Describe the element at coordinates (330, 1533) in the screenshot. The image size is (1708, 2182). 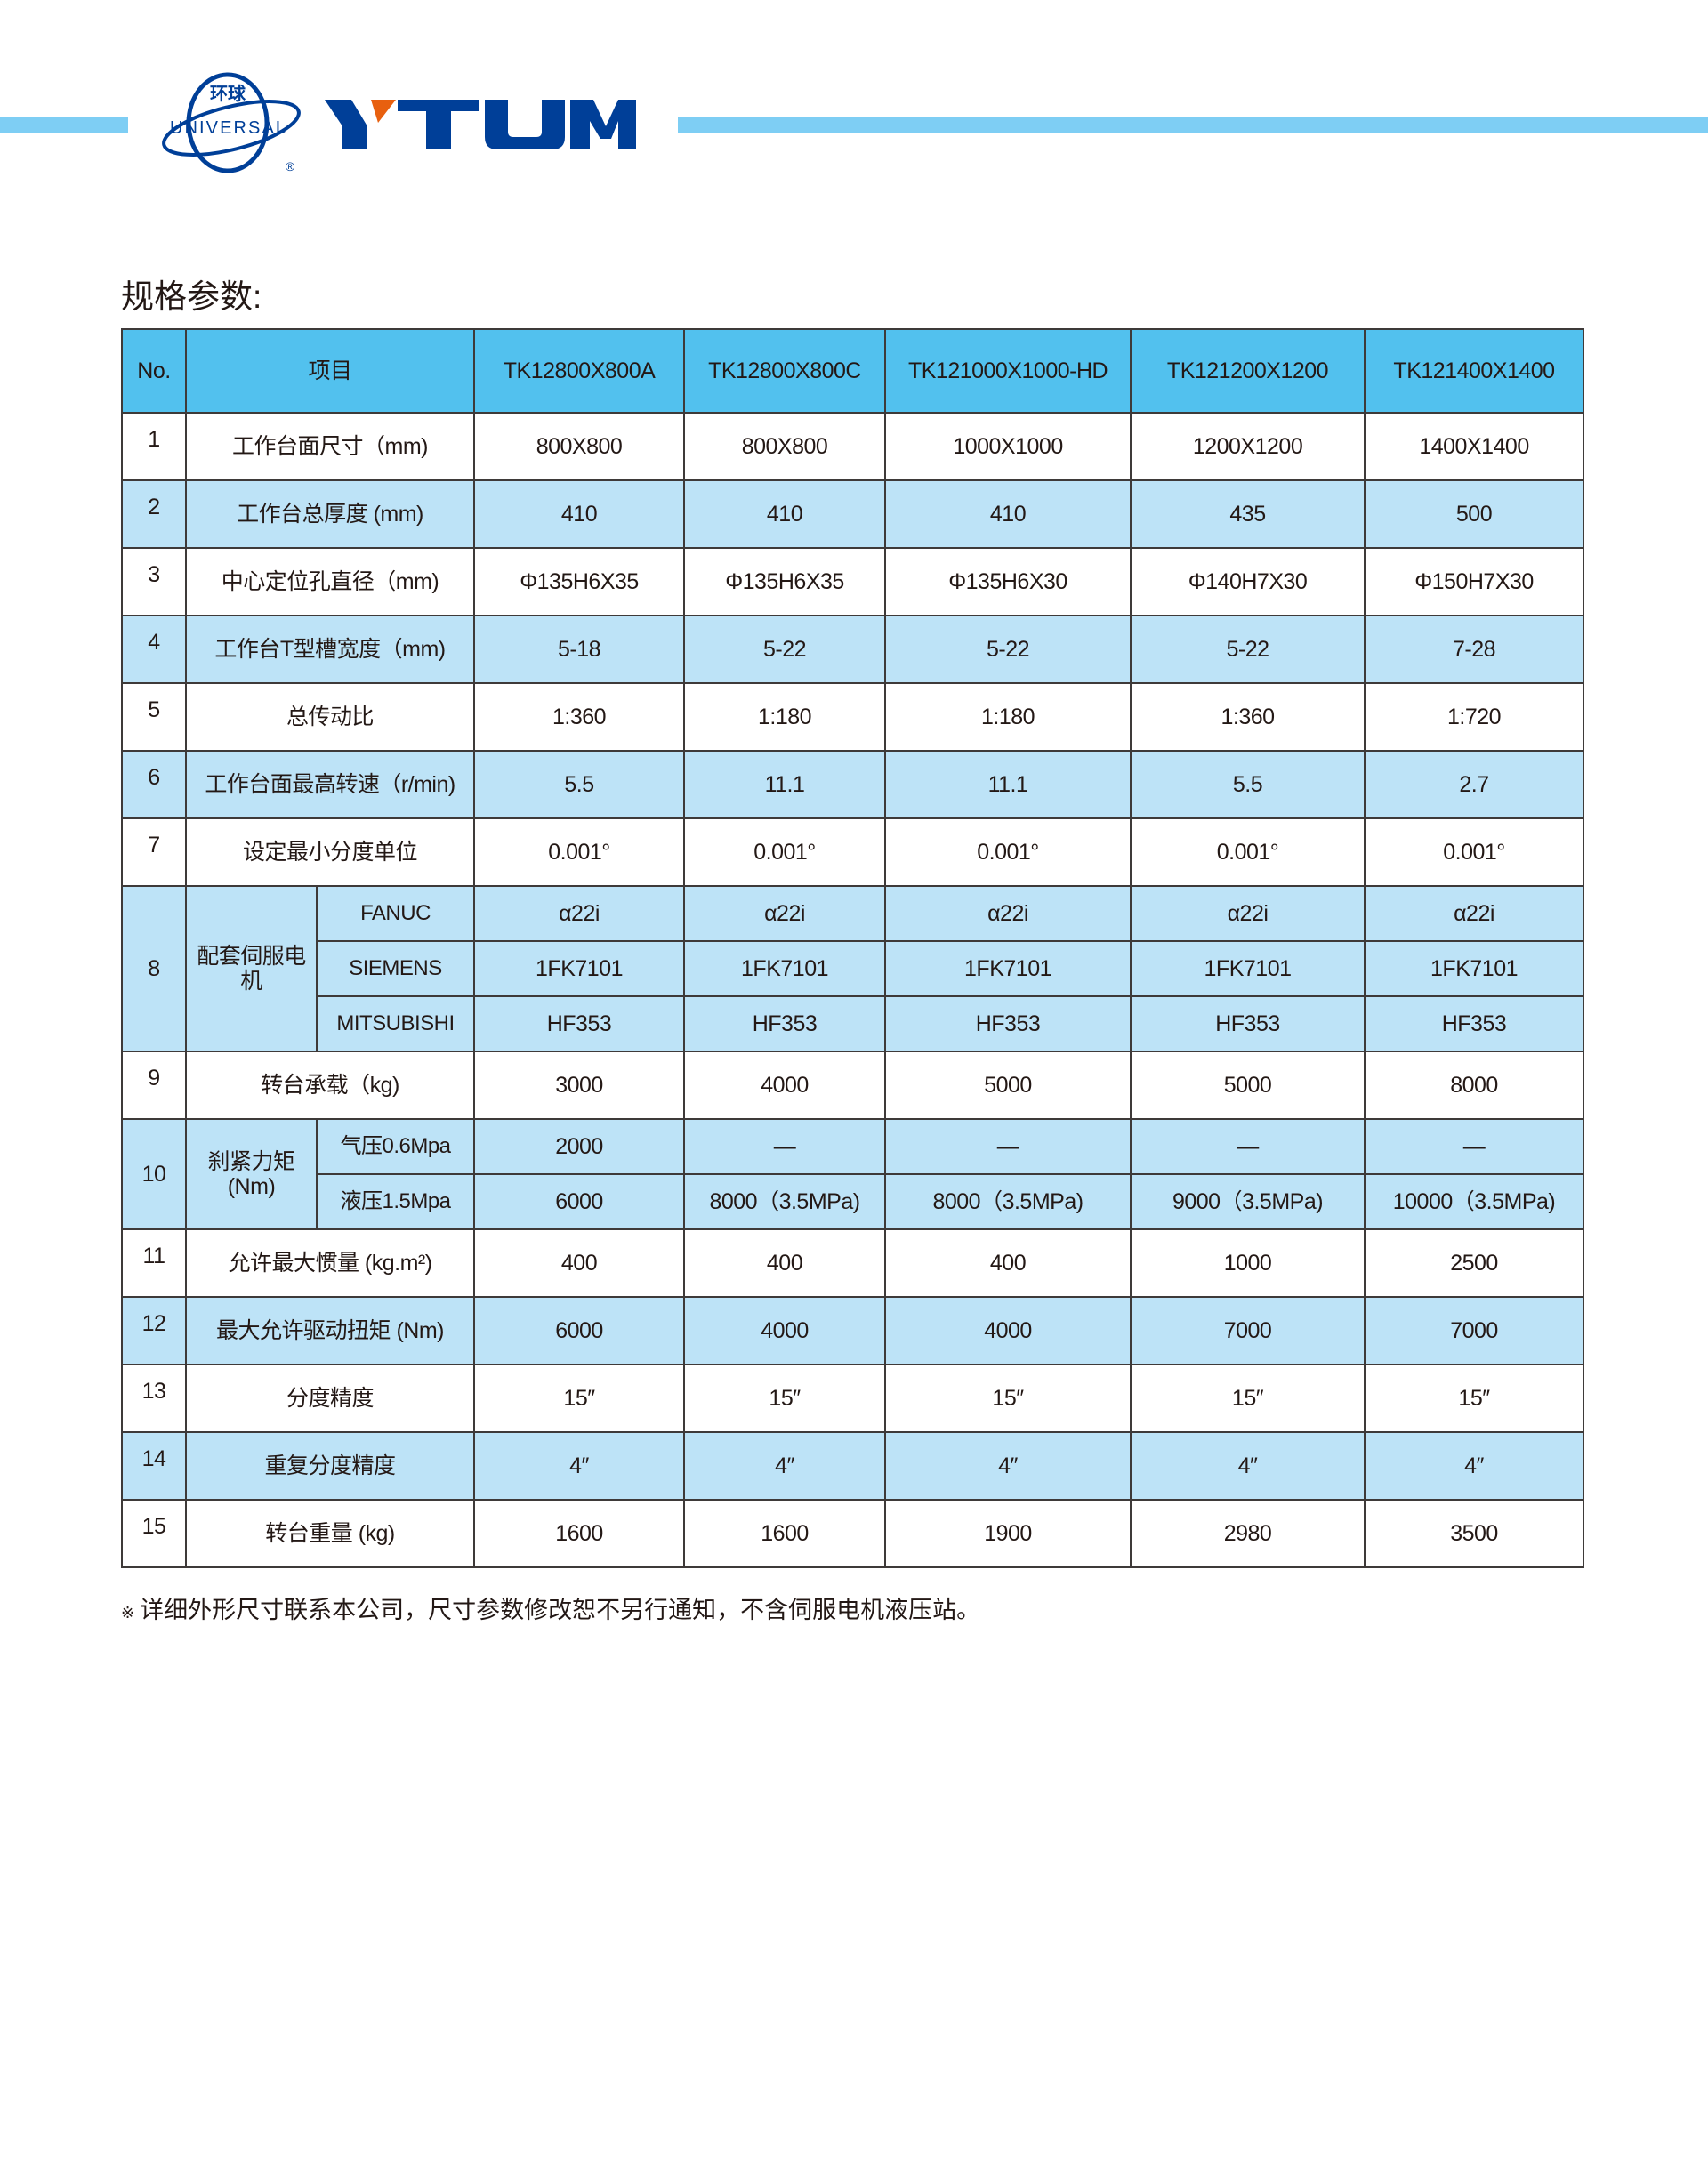
I see `row-item: 转台重量 (kg)` at that location.